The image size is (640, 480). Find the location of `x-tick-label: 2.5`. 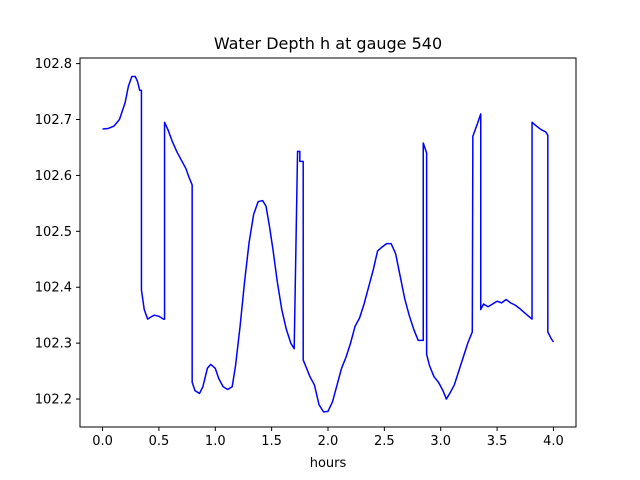

x-tick-label: 2.5 is located at coordinates (384, 441).